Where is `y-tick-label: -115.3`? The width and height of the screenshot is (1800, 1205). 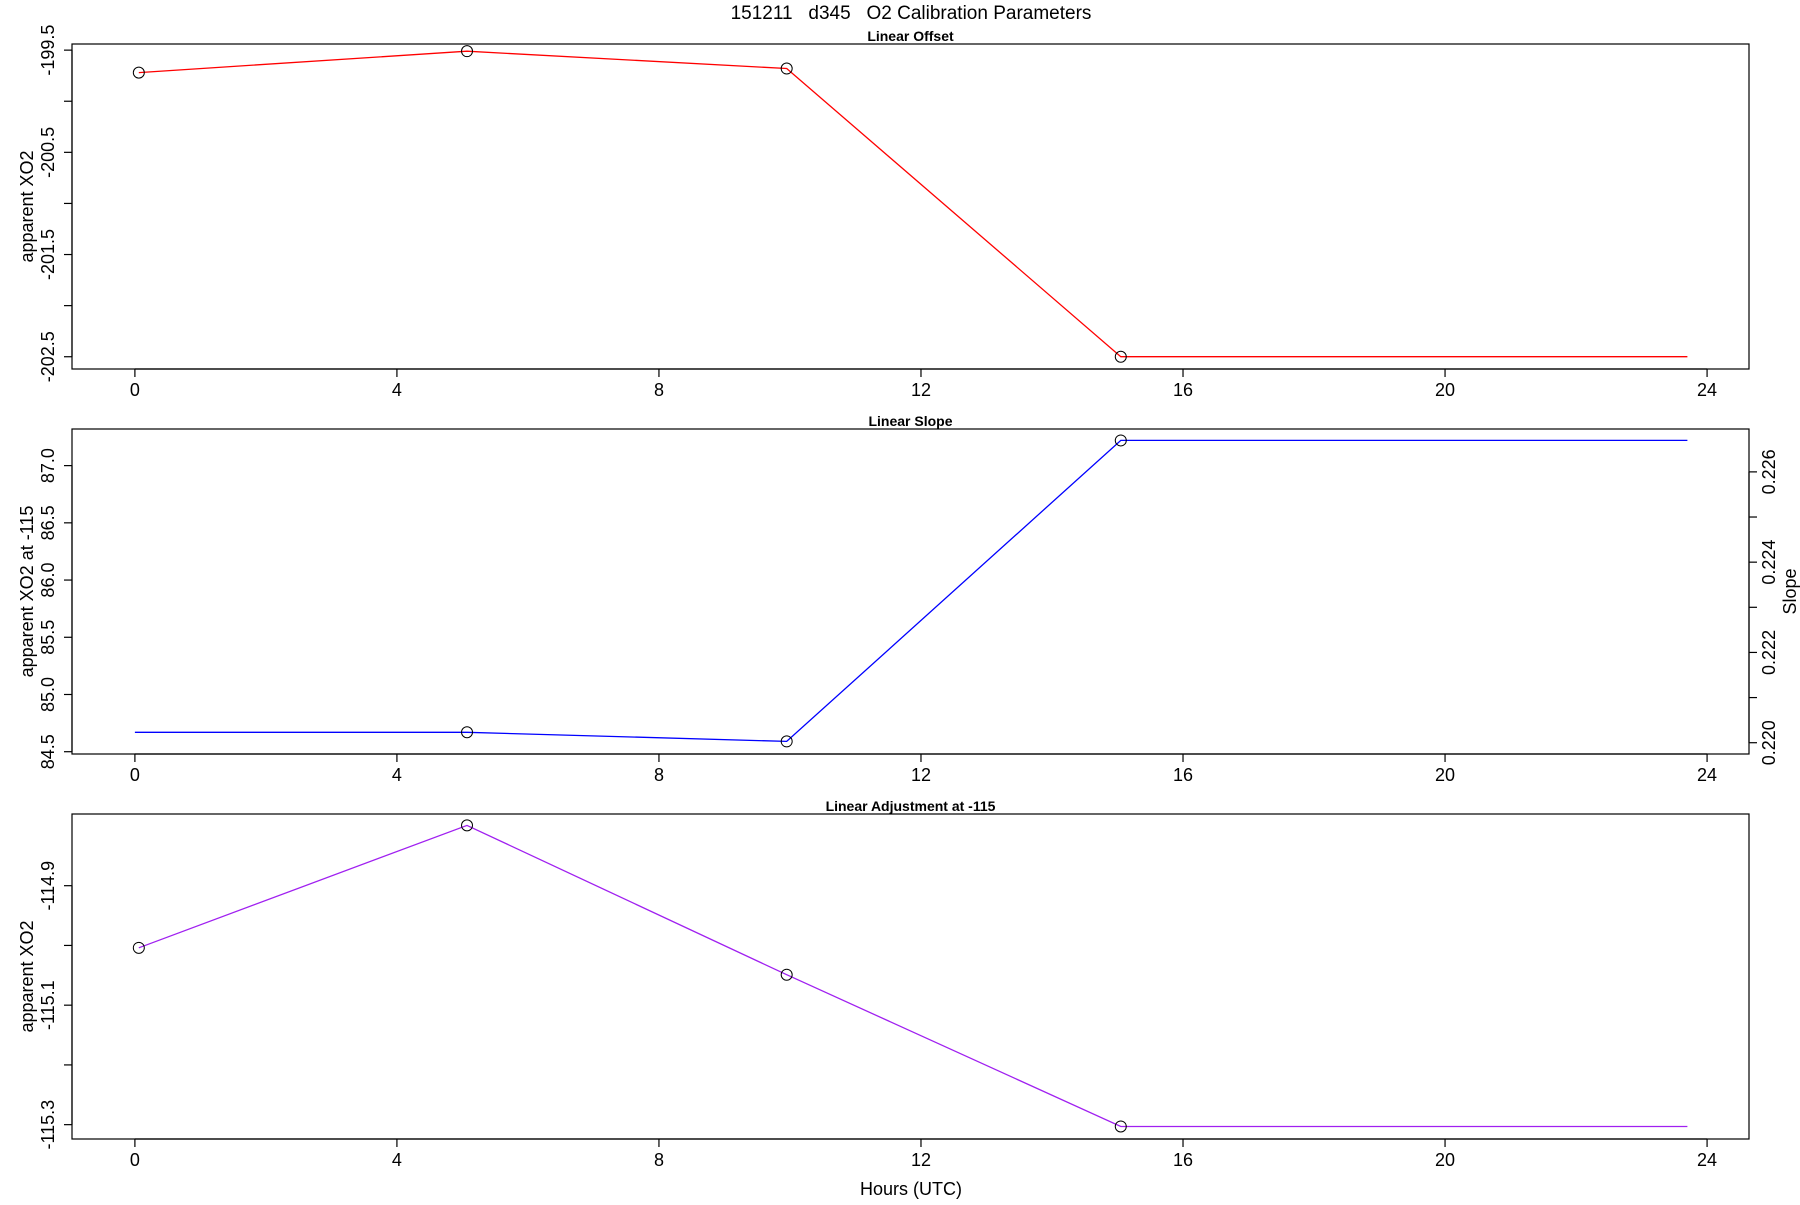
y-tick-label: -115.3 is located at coordinates (48, 1125).